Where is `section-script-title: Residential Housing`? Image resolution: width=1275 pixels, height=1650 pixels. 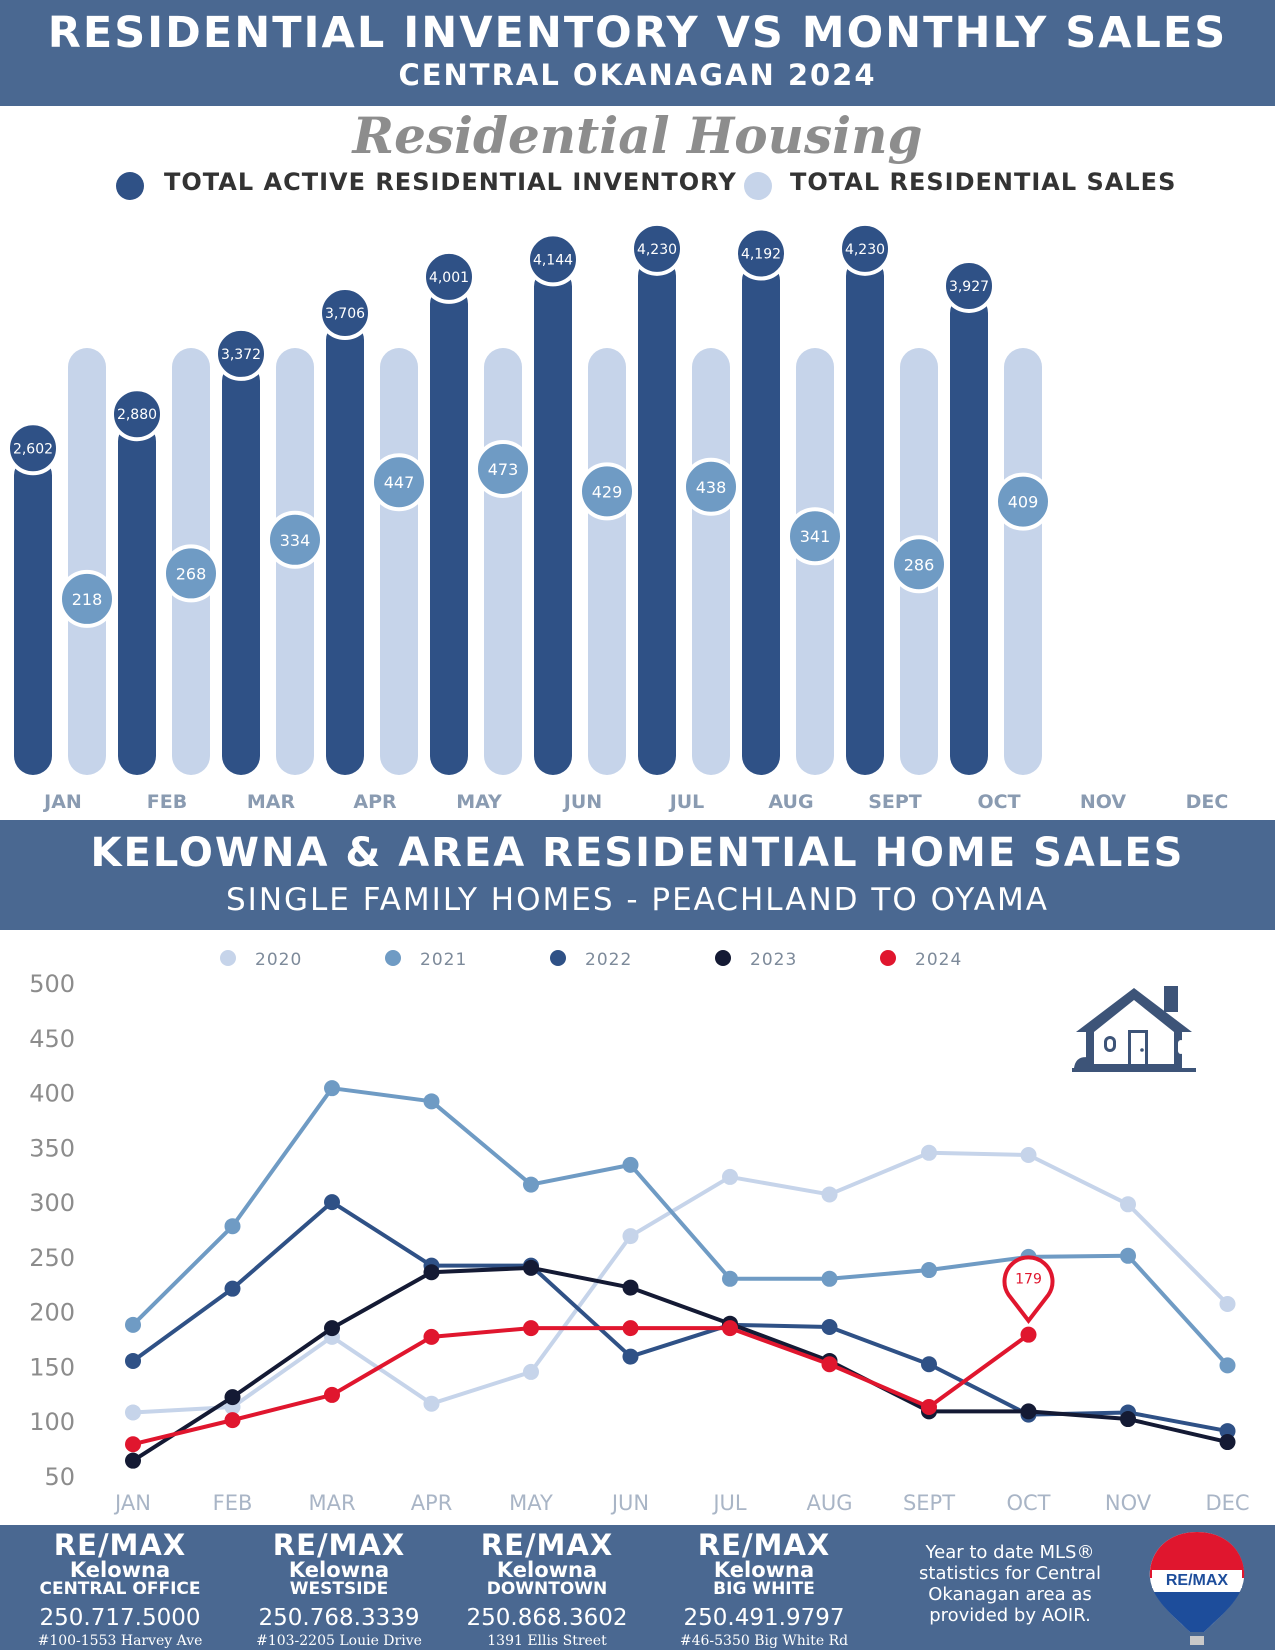 section-script-title: Residential Housing is located at coordinates (637, 135).